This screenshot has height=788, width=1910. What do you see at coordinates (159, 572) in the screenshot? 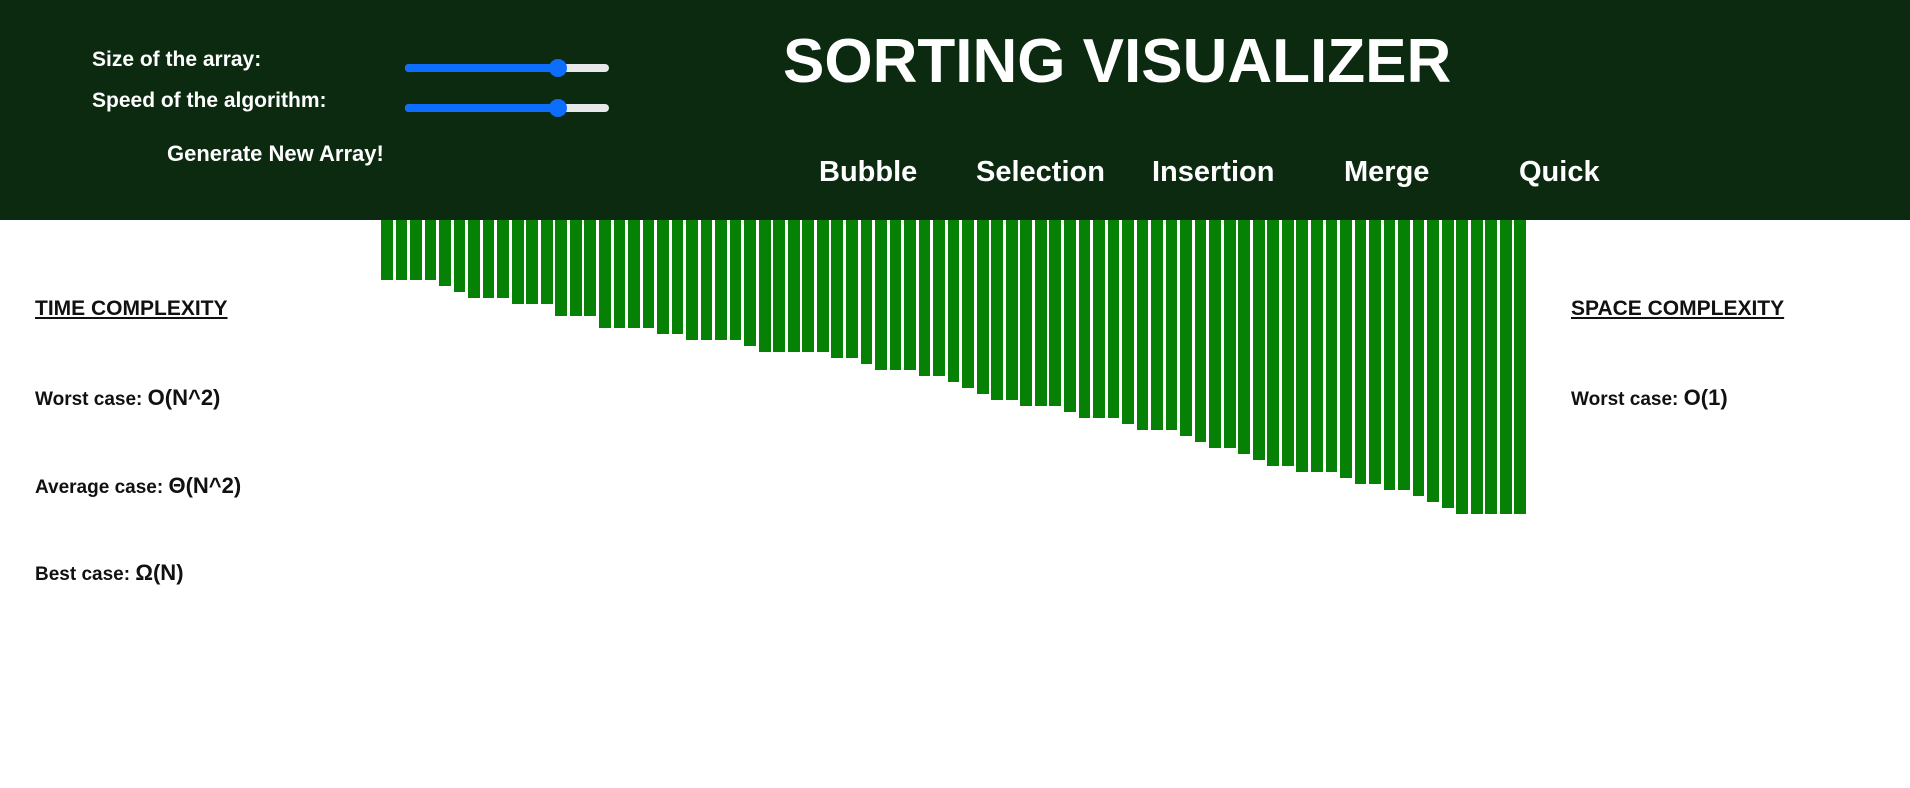
I see `time-best-case-value: Ω(N)` at bounding box center [159, 572].